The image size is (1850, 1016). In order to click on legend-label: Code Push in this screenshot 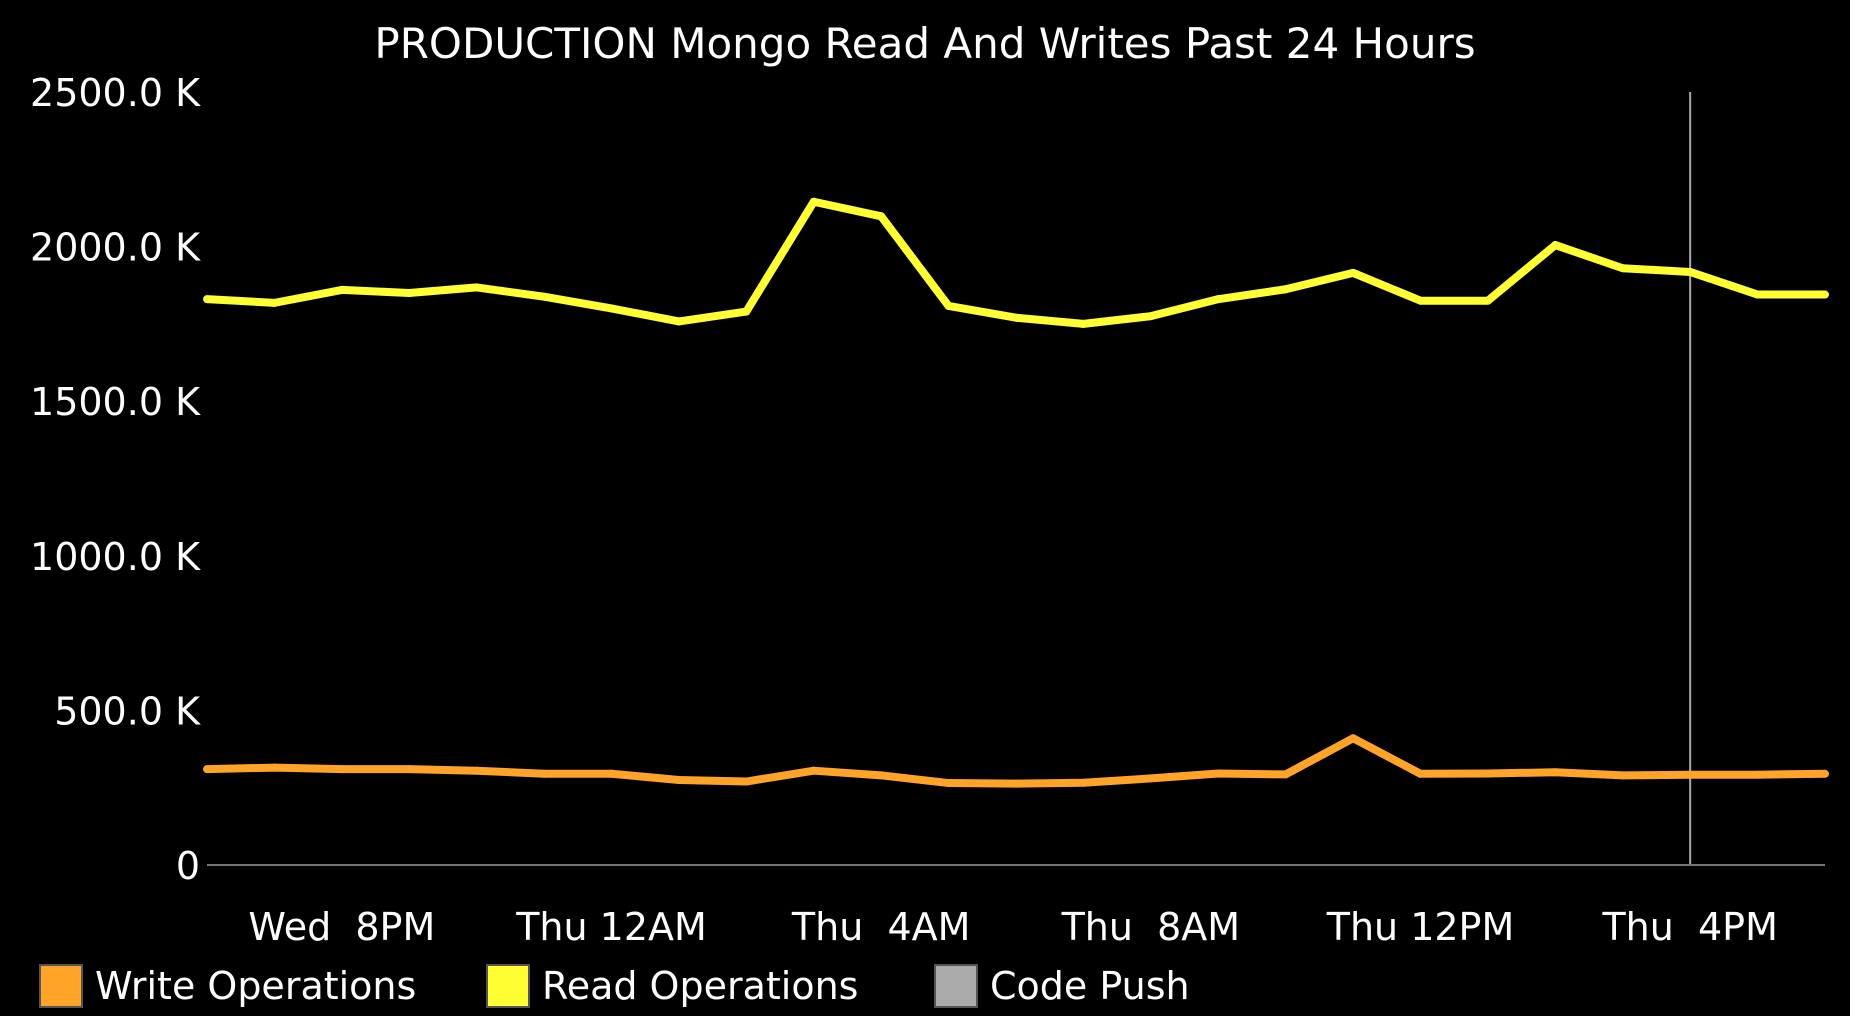, I will do `click(1090, 986)`.